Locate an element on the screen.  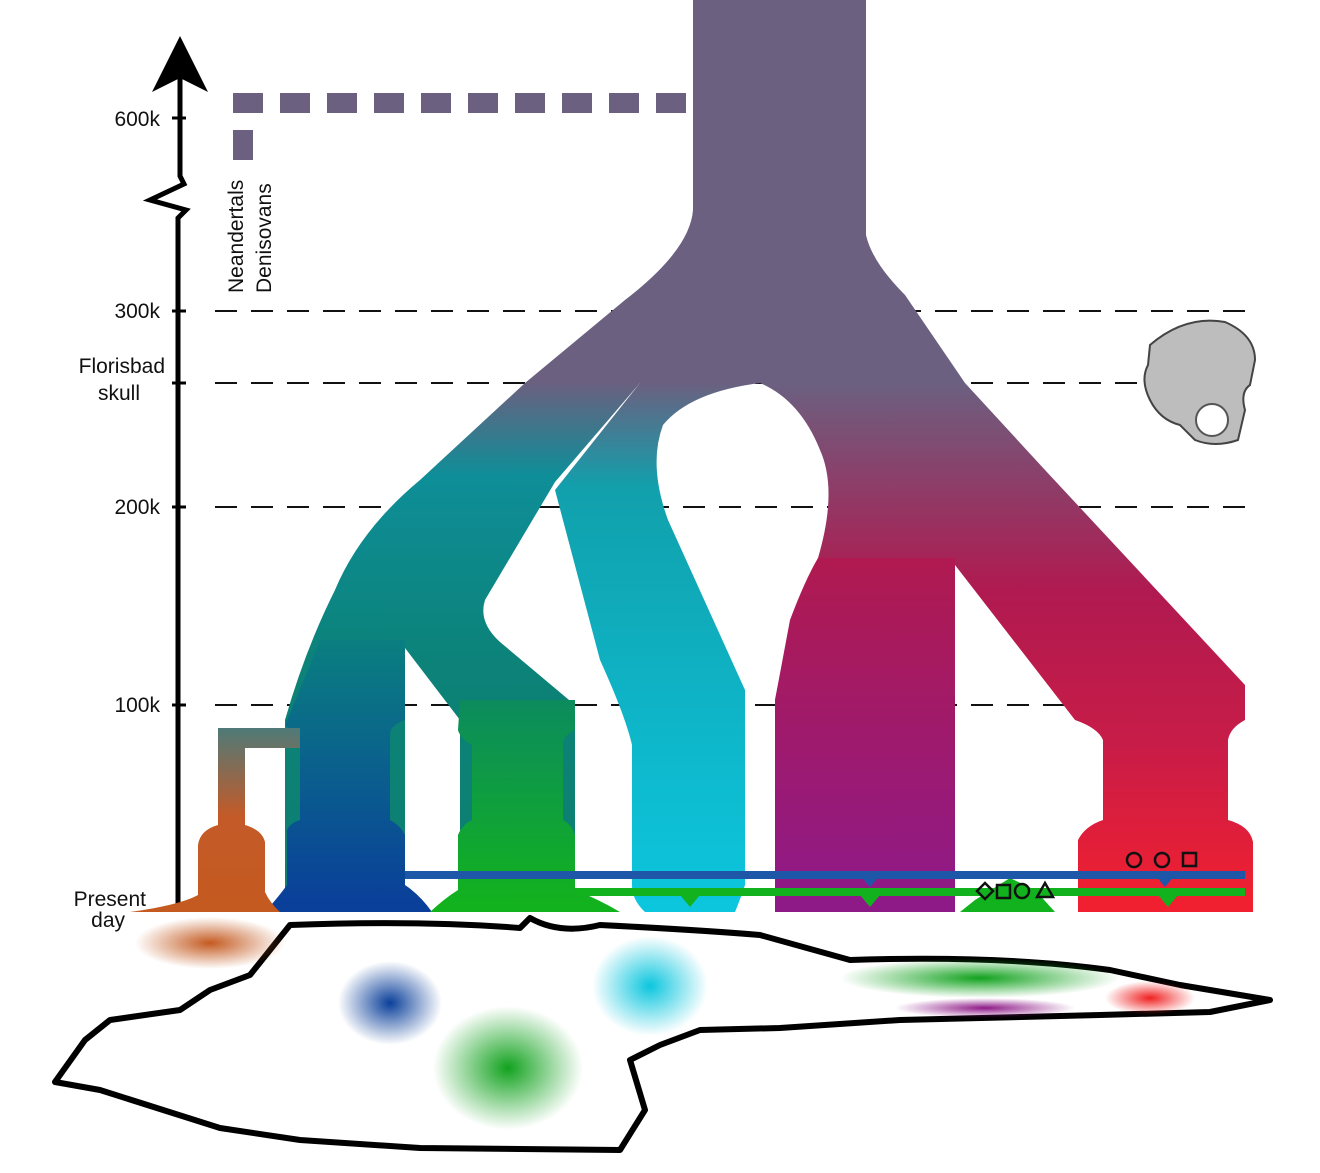
time-label: Present is located at coordinates (110, 899).